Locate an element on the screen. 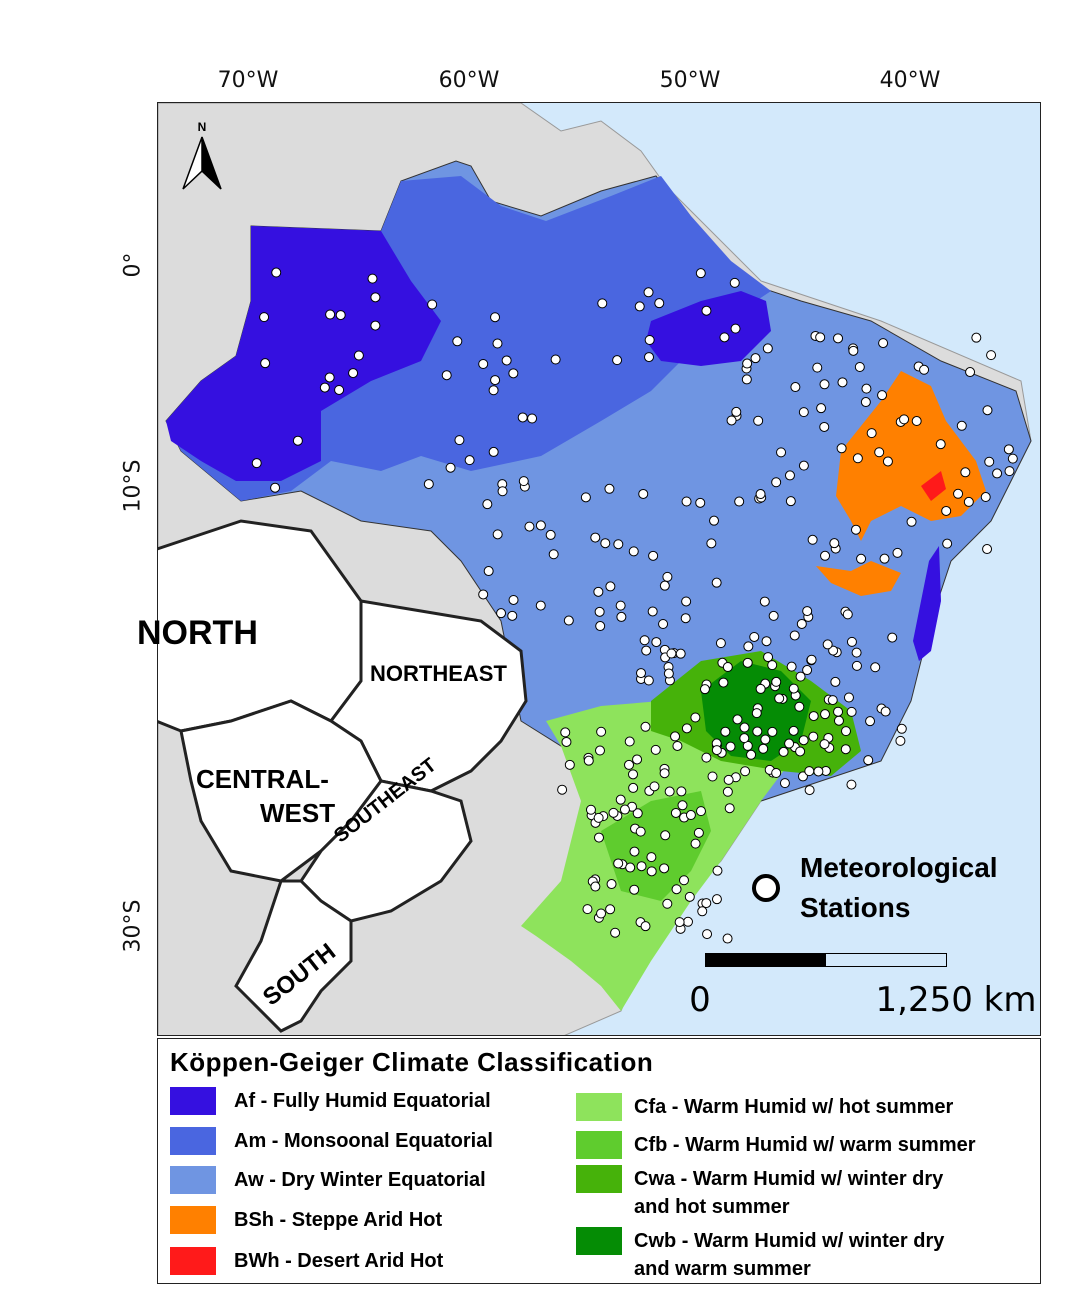 This screenshot has width=1083, height=1289. legend-item-cfa: Cfa - Warm Humid w/ hot summer is located at coordinates (764, 1107).